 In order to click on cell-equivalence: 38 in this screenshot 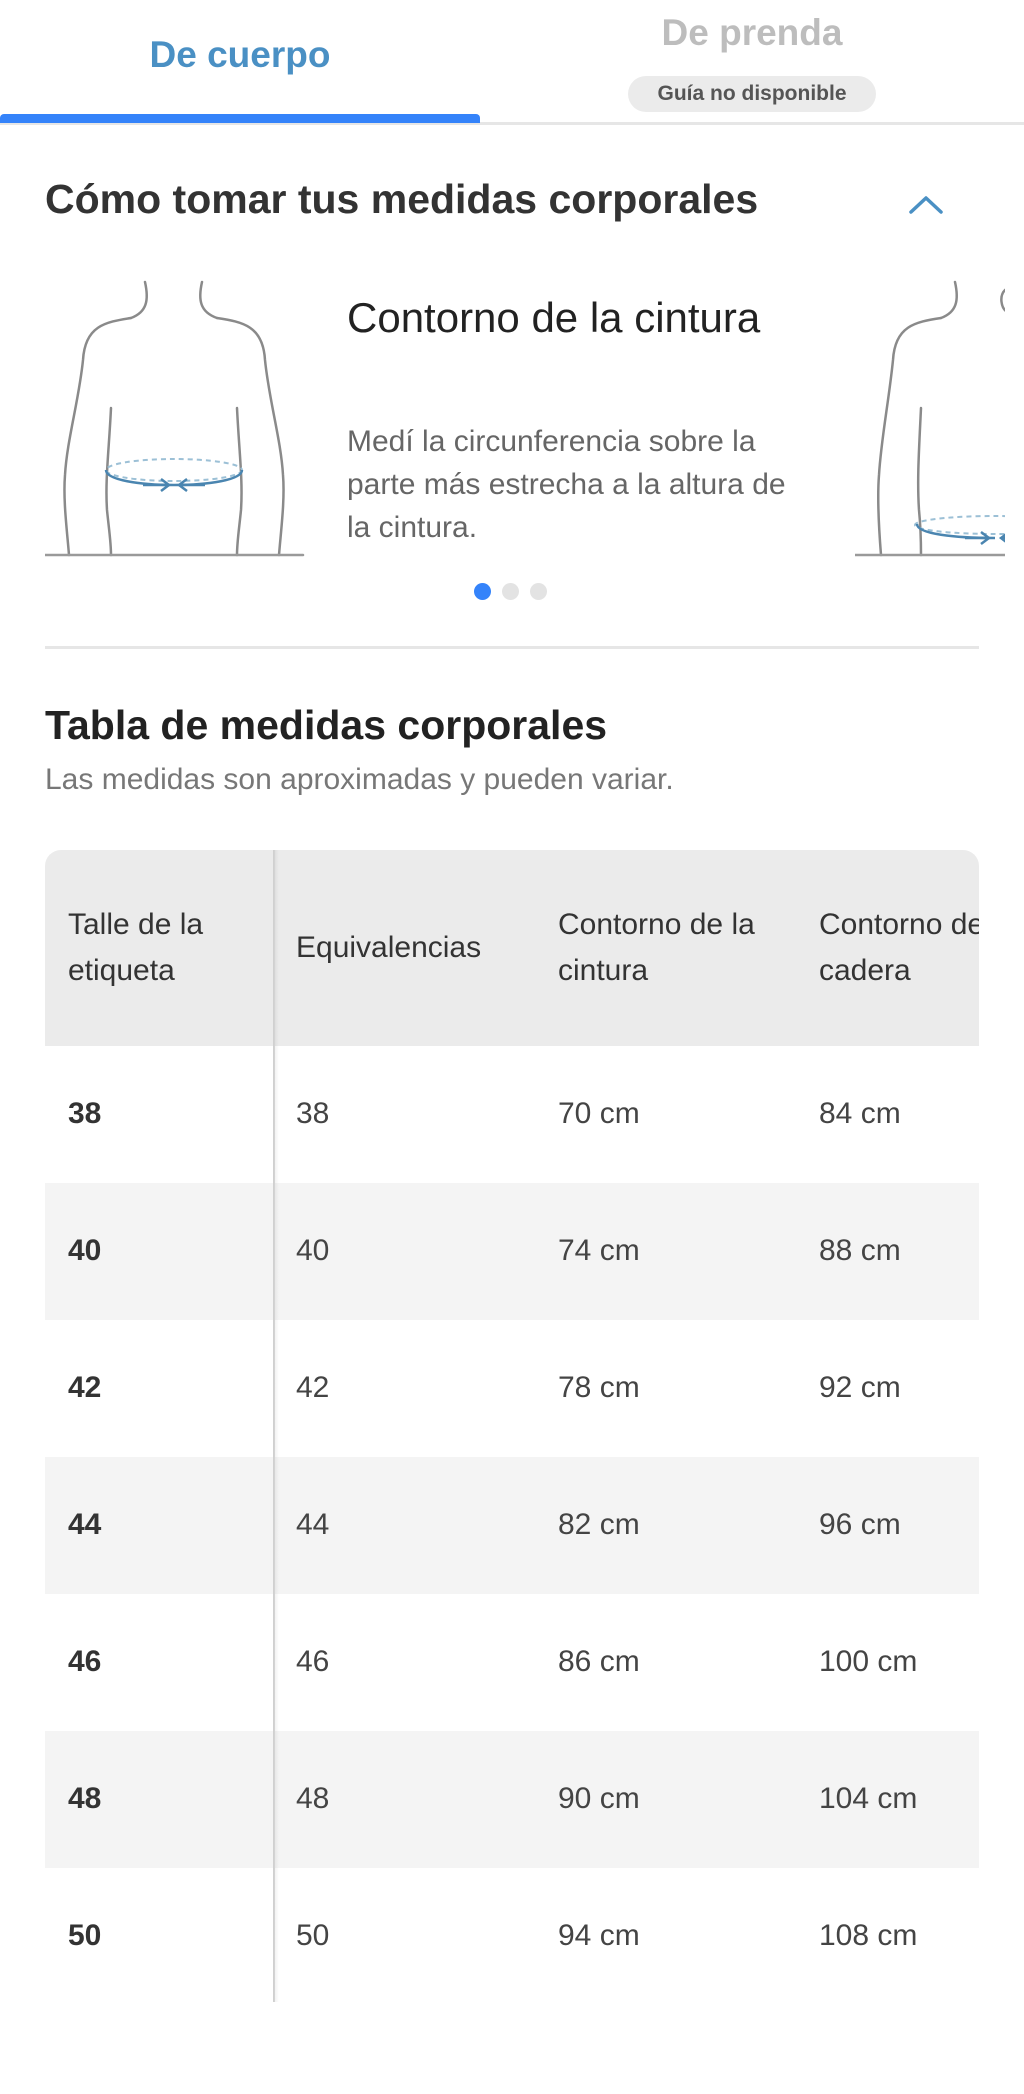, I will do `click(313, 1113)`.